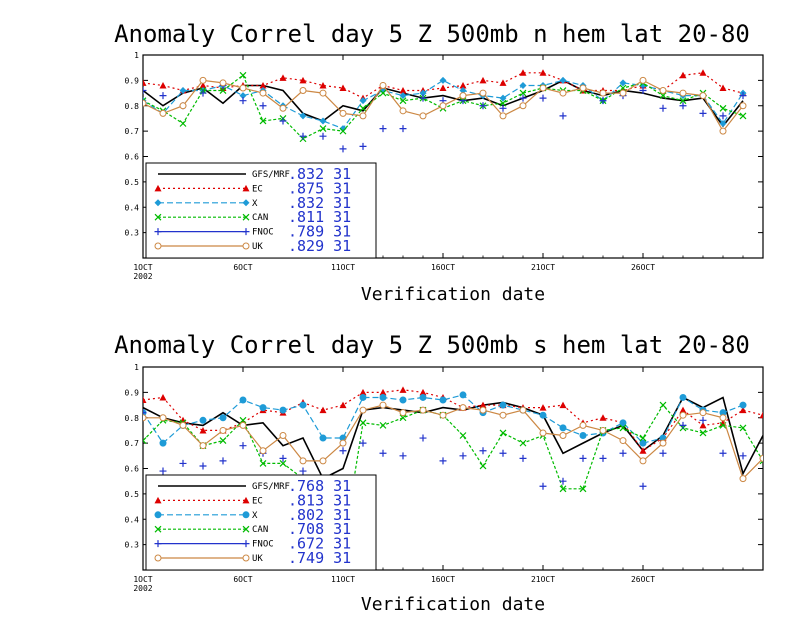 The width and height of the screenshot is (800, 622). Describe the element at coordinates (132, 443) in the screenshot. I see `y-tick-label: 0.7` at that location.